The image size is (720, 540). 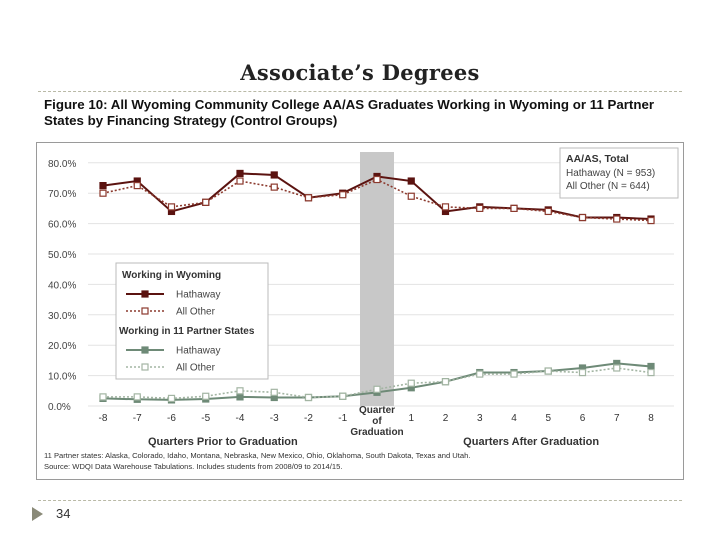 What do you see at coordinates (37, 514) in the screenshot?
I see `page-arrow-icon` at bounding box center [37, 514].